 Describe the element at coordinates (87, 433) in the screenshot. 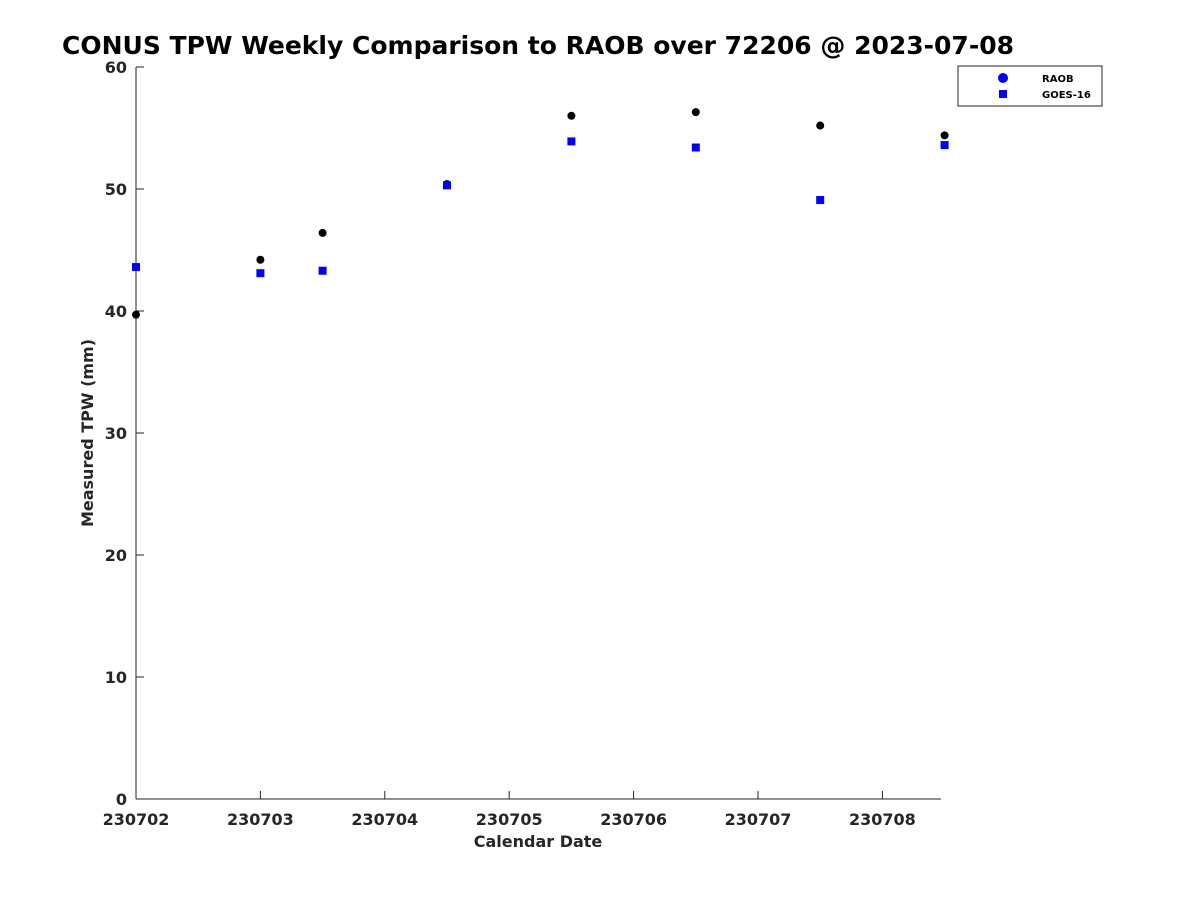

I see `y-axis-title: Measured TPW (mm)` at that location.